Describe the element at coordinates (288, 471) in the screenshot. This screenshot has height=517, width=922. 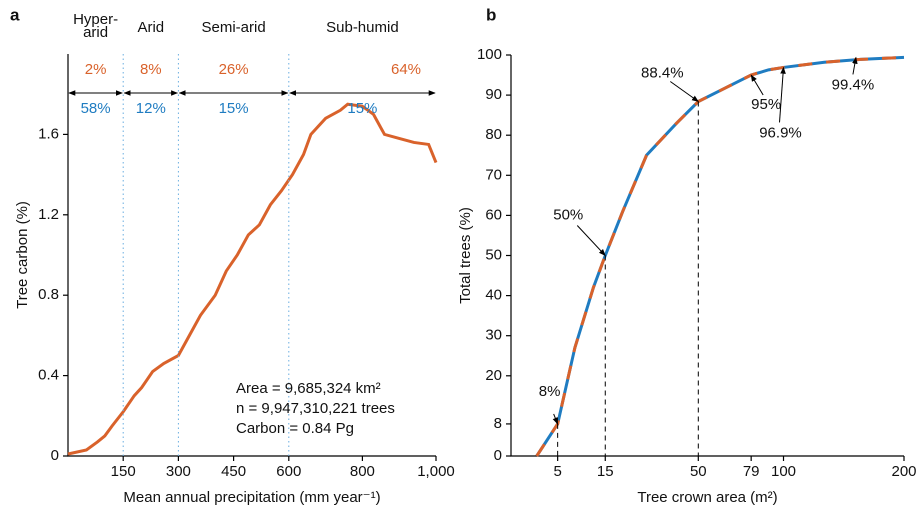
I see `x-tick-label: 600` at that location.